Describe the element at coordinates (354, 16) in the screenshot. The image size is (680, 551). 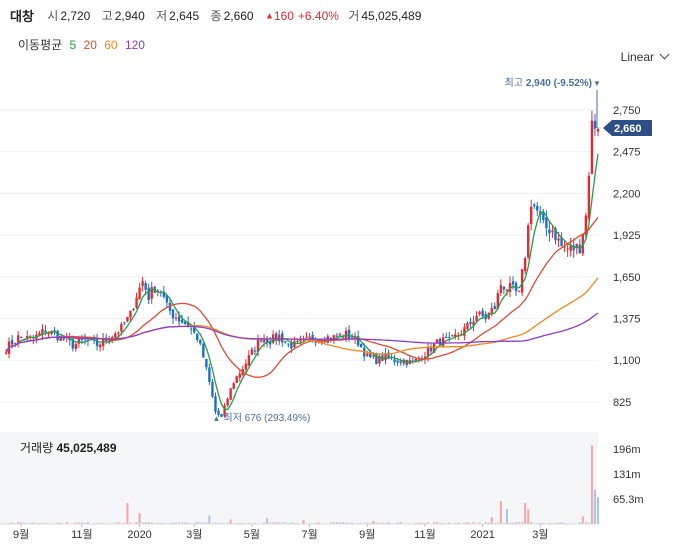
I see `volume-label: 거` at that location.